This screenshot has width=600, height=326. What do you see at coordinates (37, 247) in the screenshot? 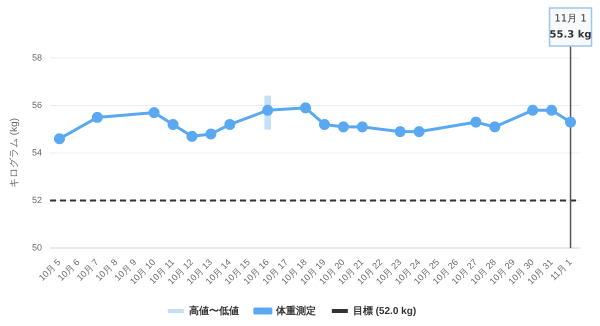
I see `y-tick-label: 50` at bounding box center [37, 247].